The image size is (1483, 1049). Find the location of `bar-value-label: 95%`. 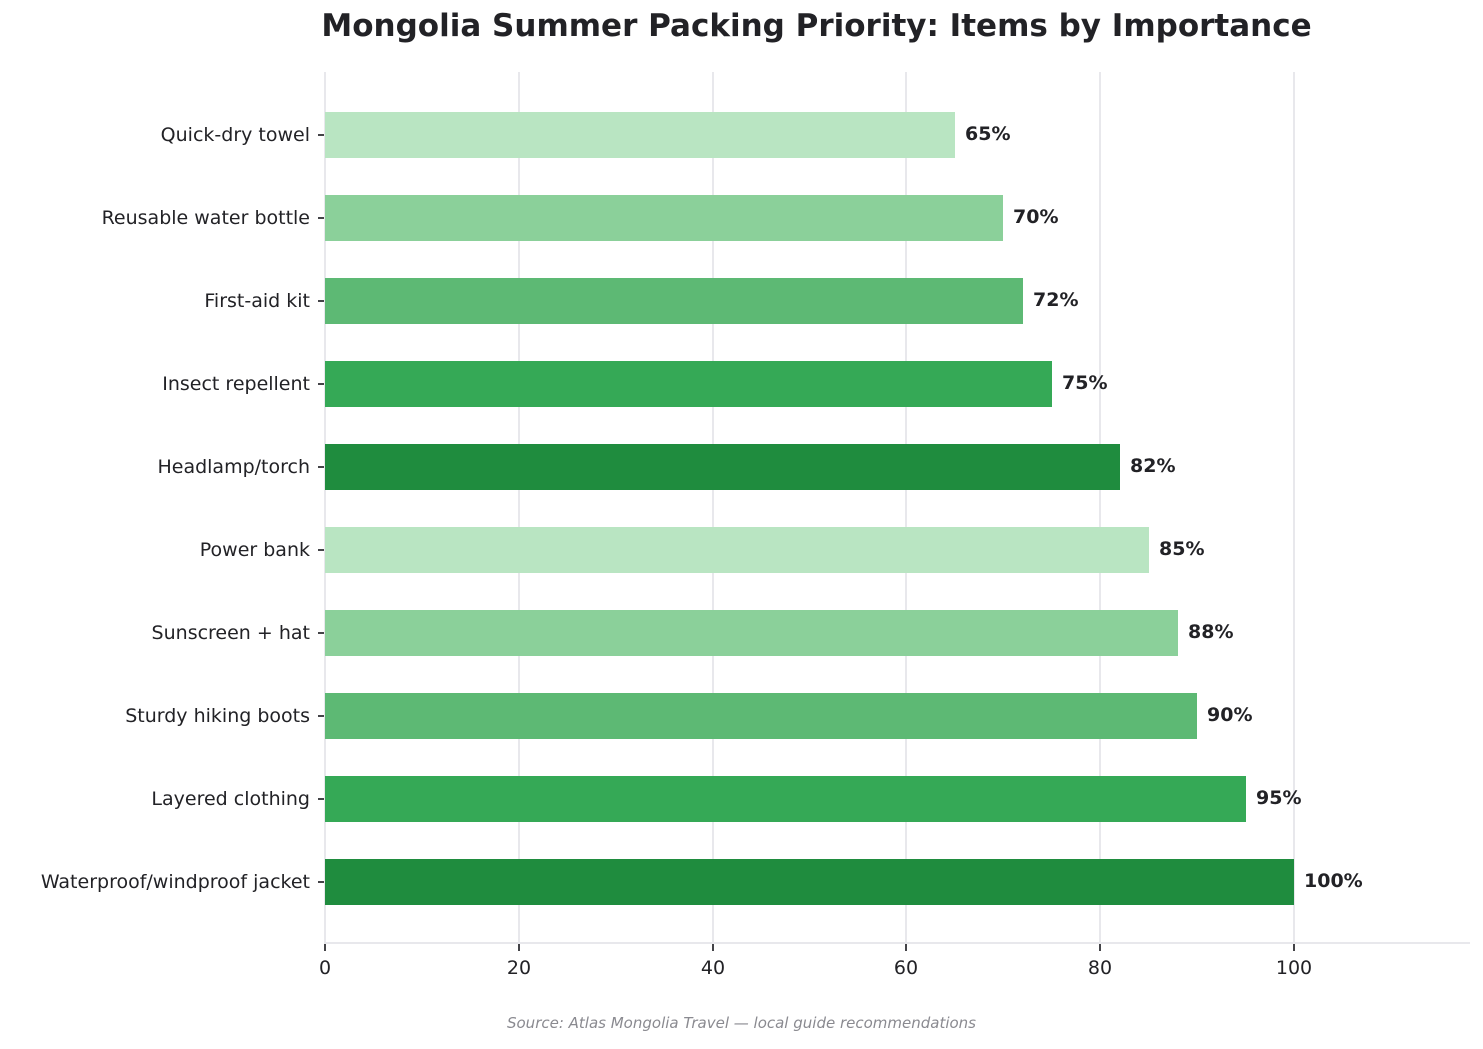

bar-value-label: 95% is located at coordinates (1279, 798).